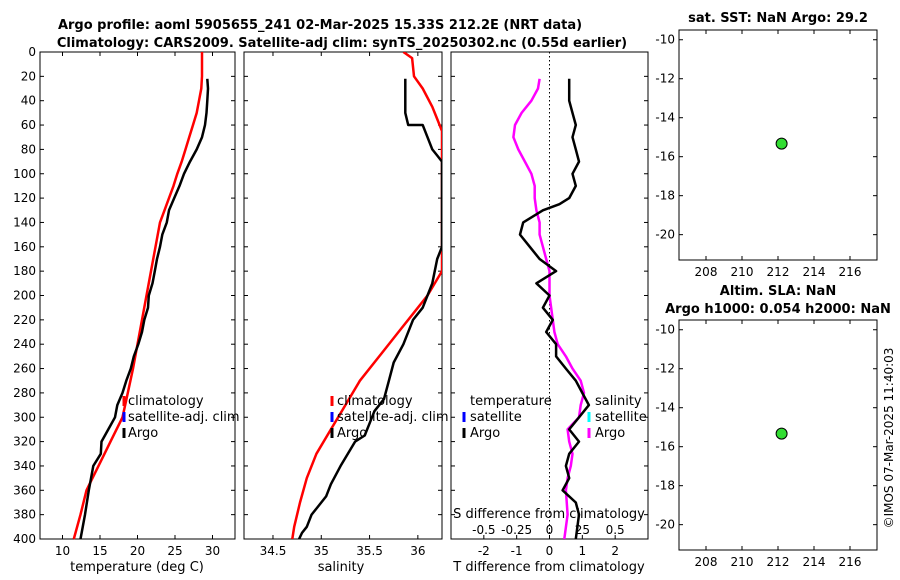 Image resolution: width=900 pixels, height=580 pixels. What do you see at coordinates (24, 222) in the screenshot?
I see `y-tick-label: 140` at bounding box center [24, 222].